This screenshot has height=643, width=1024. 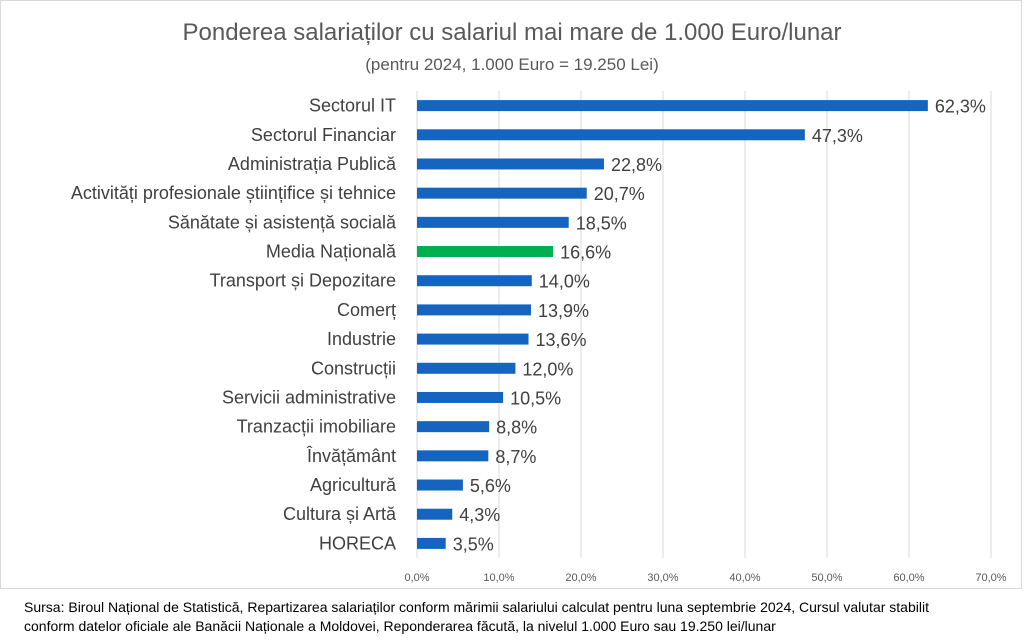 What do you see at coordinates (837, 136) in the screenshot?
I see `value-label: 47,3%` at bounding box center [837, 136].